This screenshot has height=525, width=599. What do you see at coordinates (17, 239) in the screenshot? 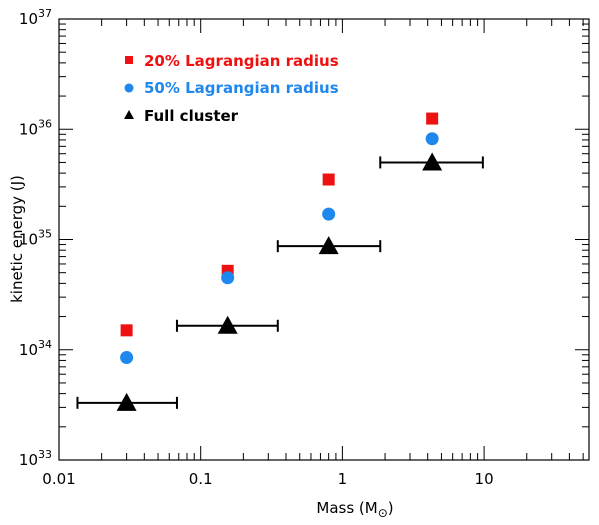
I see `y-axis-label: kinetic energy (J)` at bounding box center [17, 239].